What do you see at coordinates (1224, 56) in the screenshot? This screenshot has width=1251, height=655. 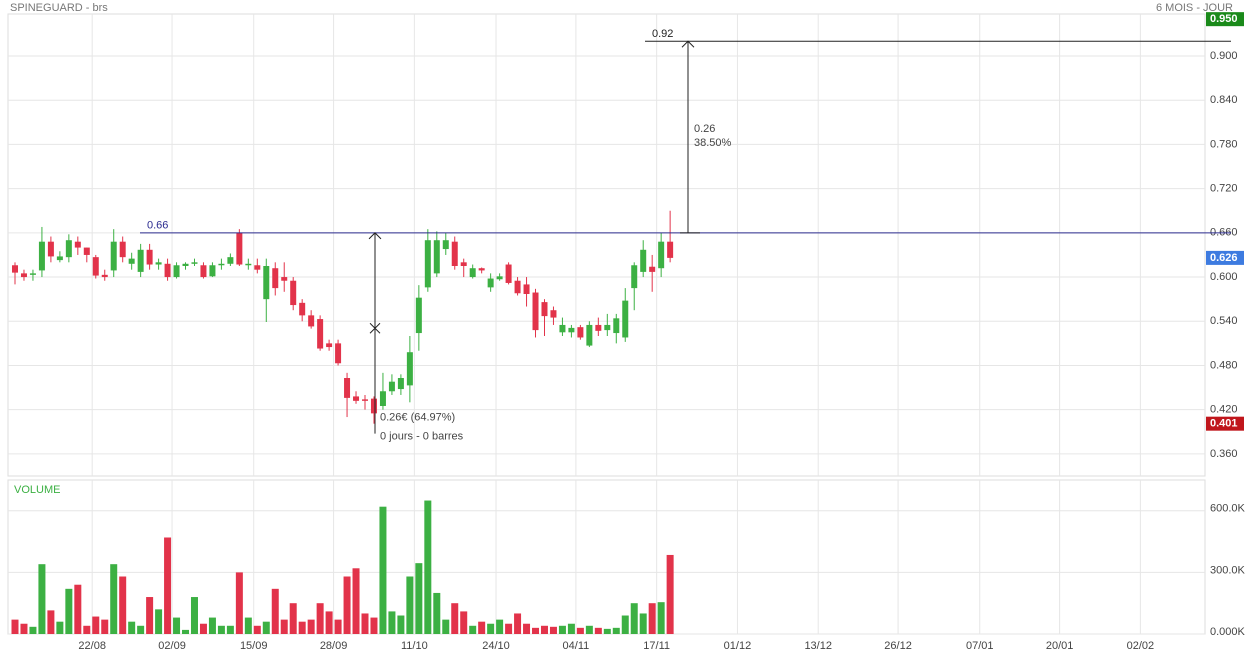 I see `y-tick-label: 0.900` at bounding box center [1224, 56].